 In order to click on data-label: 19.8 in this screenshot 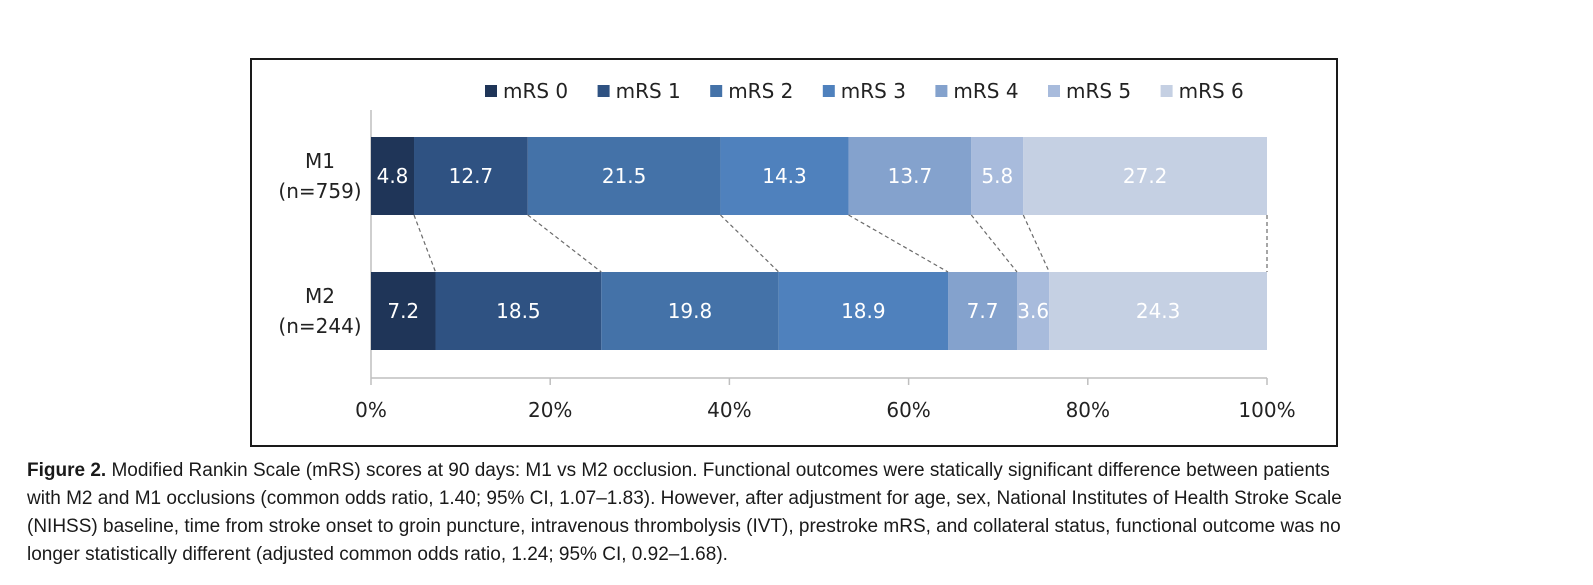, I will do `click(690, 311)`.